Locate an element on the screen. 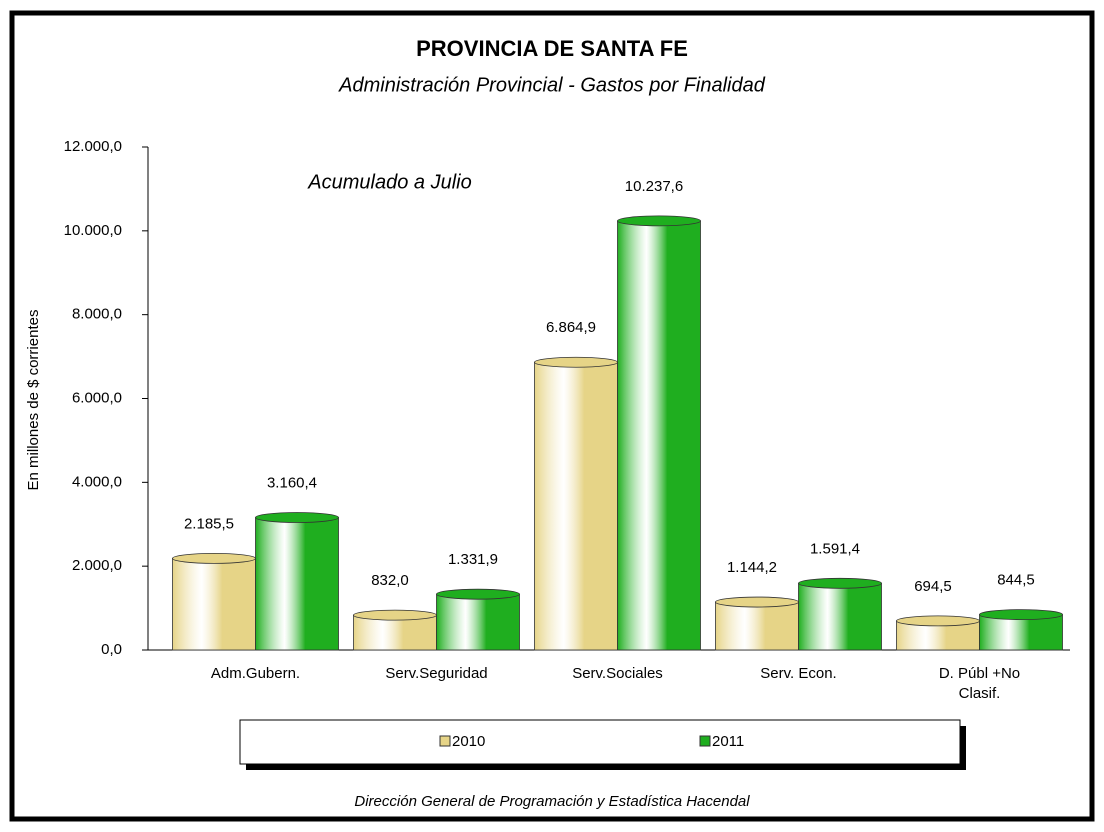 This screenshot has width=1104, height=832. data-label: 832,0 is located at coordinates (390, 580).